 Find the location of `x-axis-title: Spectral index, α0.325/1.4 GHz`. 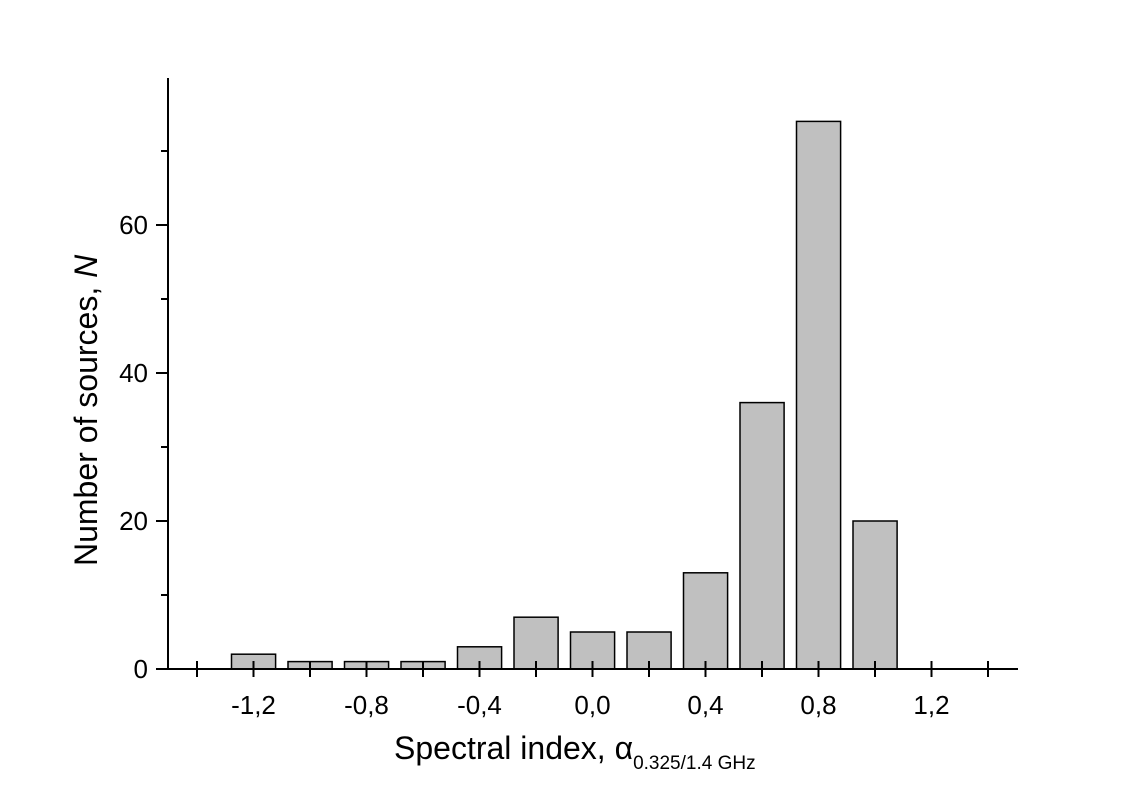

x-axis-title: Spectral index, α0.325/1.4 GHz is located at coordinates (575, 752).